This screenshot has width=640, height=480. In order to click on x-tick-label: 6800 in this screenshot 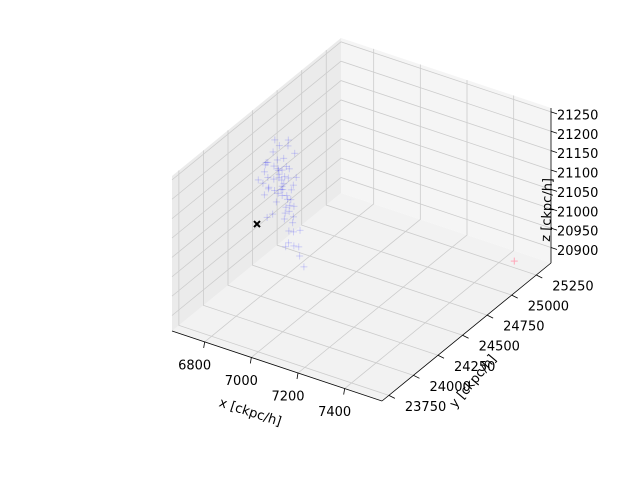, I will do `click(194, 365)`.